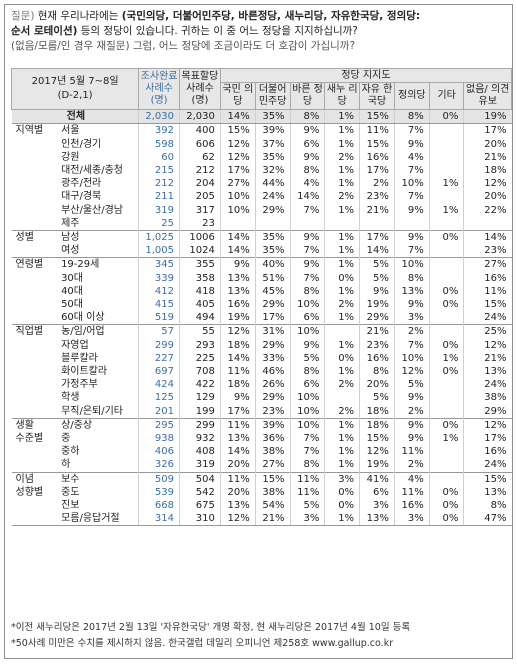 Image resolution: width=517 pixels, height=667 pixels. I want to click on table-cell: 392, so click(159, 130).